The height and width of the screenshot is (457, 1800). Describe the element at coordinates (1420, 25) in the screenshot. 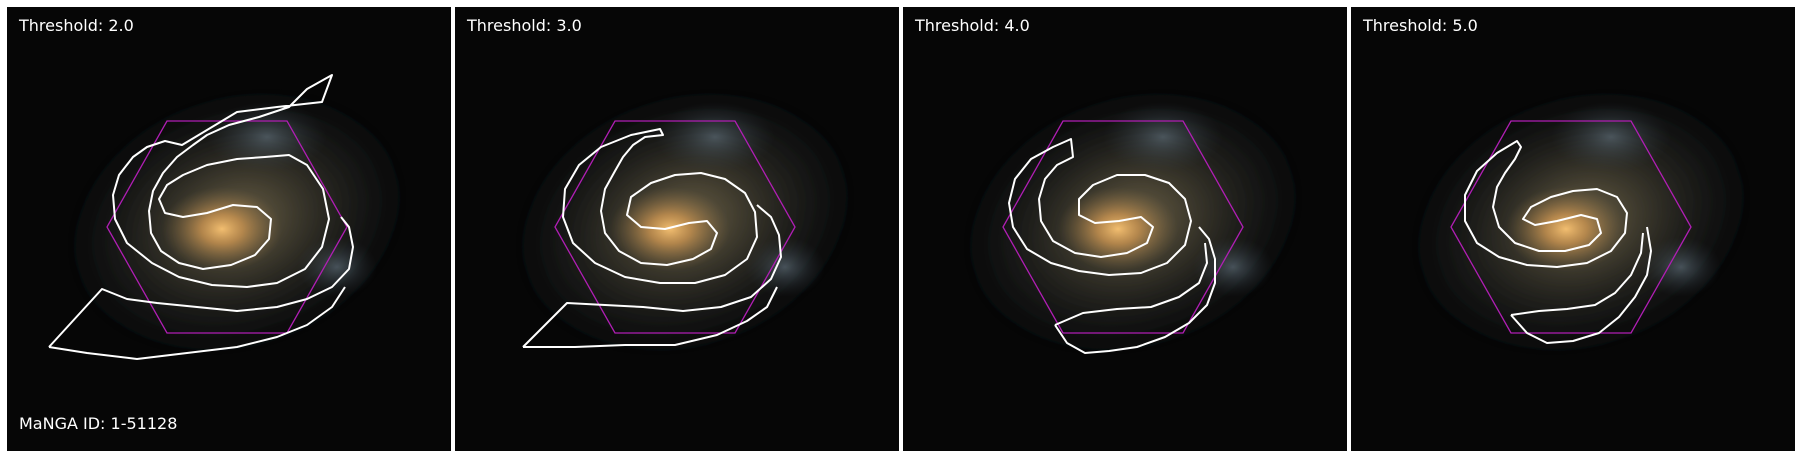

I see `threshold-label: Threshold: 5.0` at that location.